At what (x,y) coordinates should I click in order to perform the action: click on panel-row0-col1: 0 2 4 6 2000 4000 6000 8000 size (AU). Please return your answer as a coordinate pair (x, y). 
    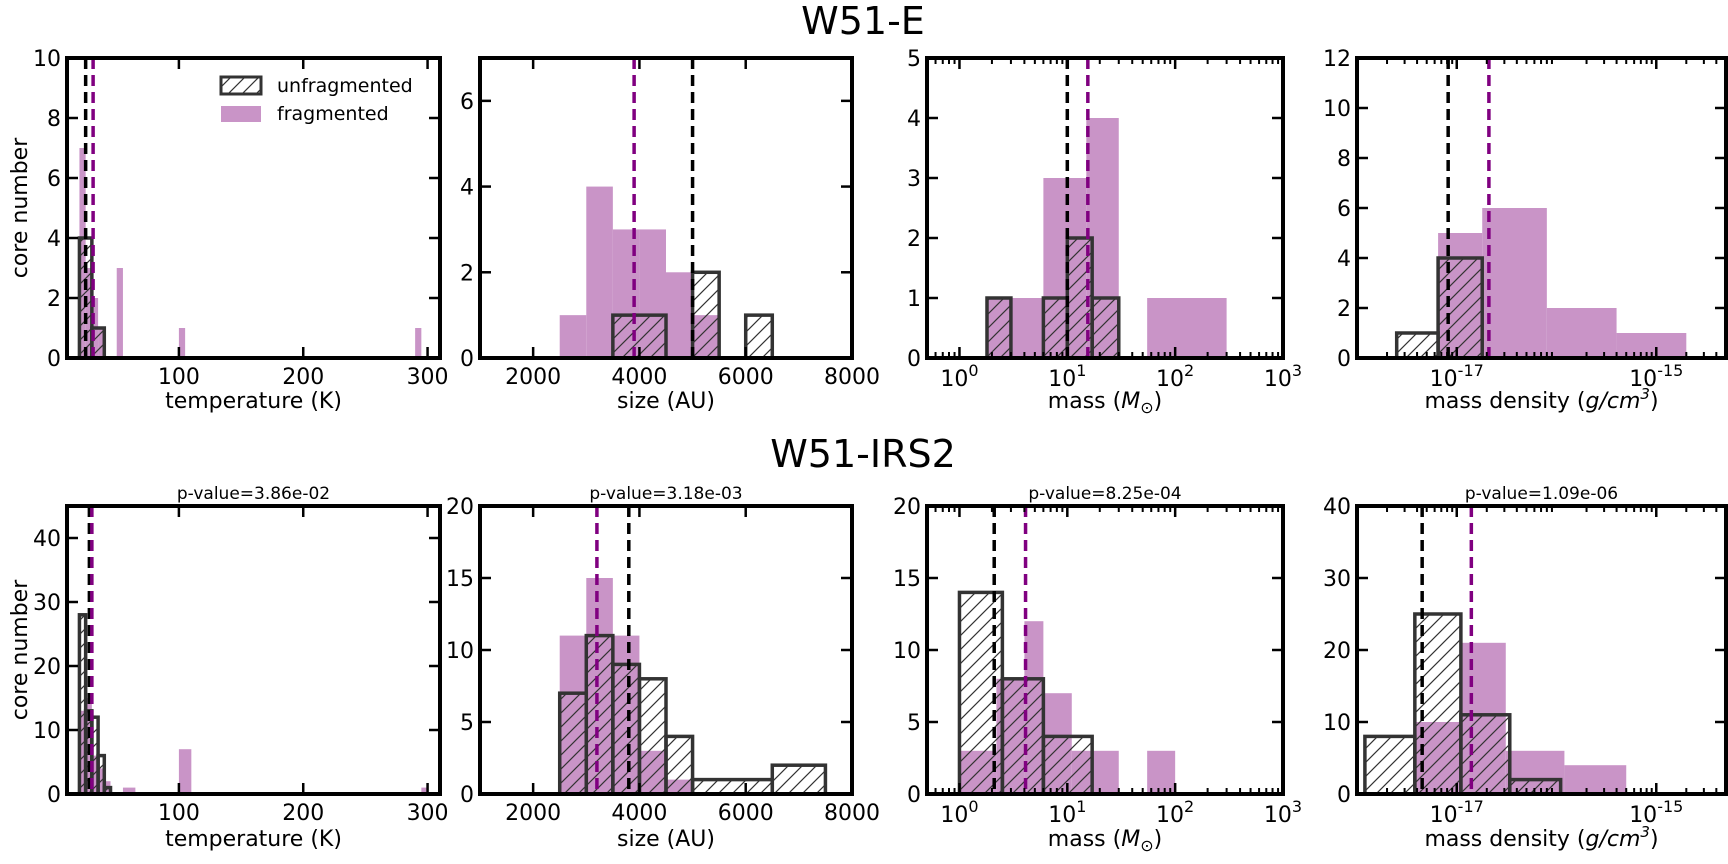
    Looking at the image, I should click on (670, 235).